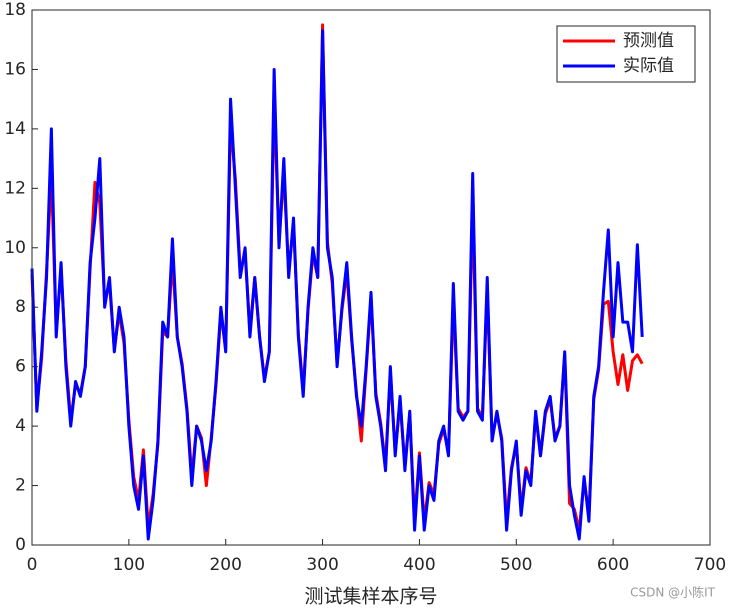 The width and height of the screenshot is (729, 610). Describe the element at coordinates (15, 69) in the screenshot. I see `y-tick-label: 16` at that location.